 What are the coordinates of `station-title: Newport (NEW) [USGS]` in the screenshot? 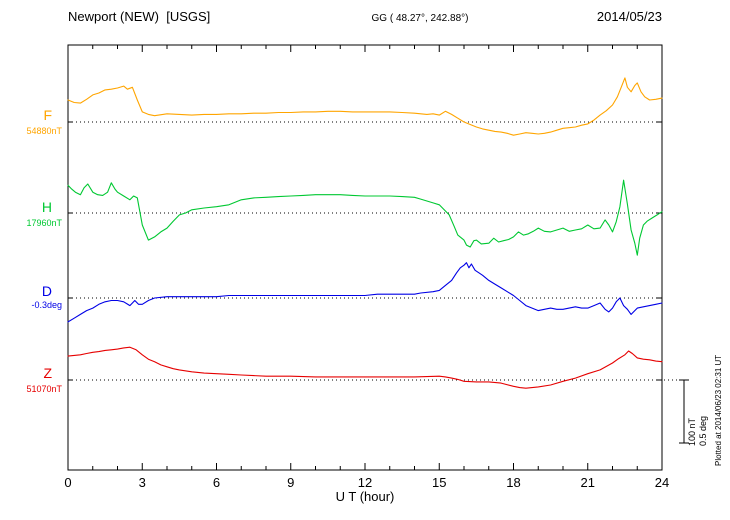 It's located at (139, 16).